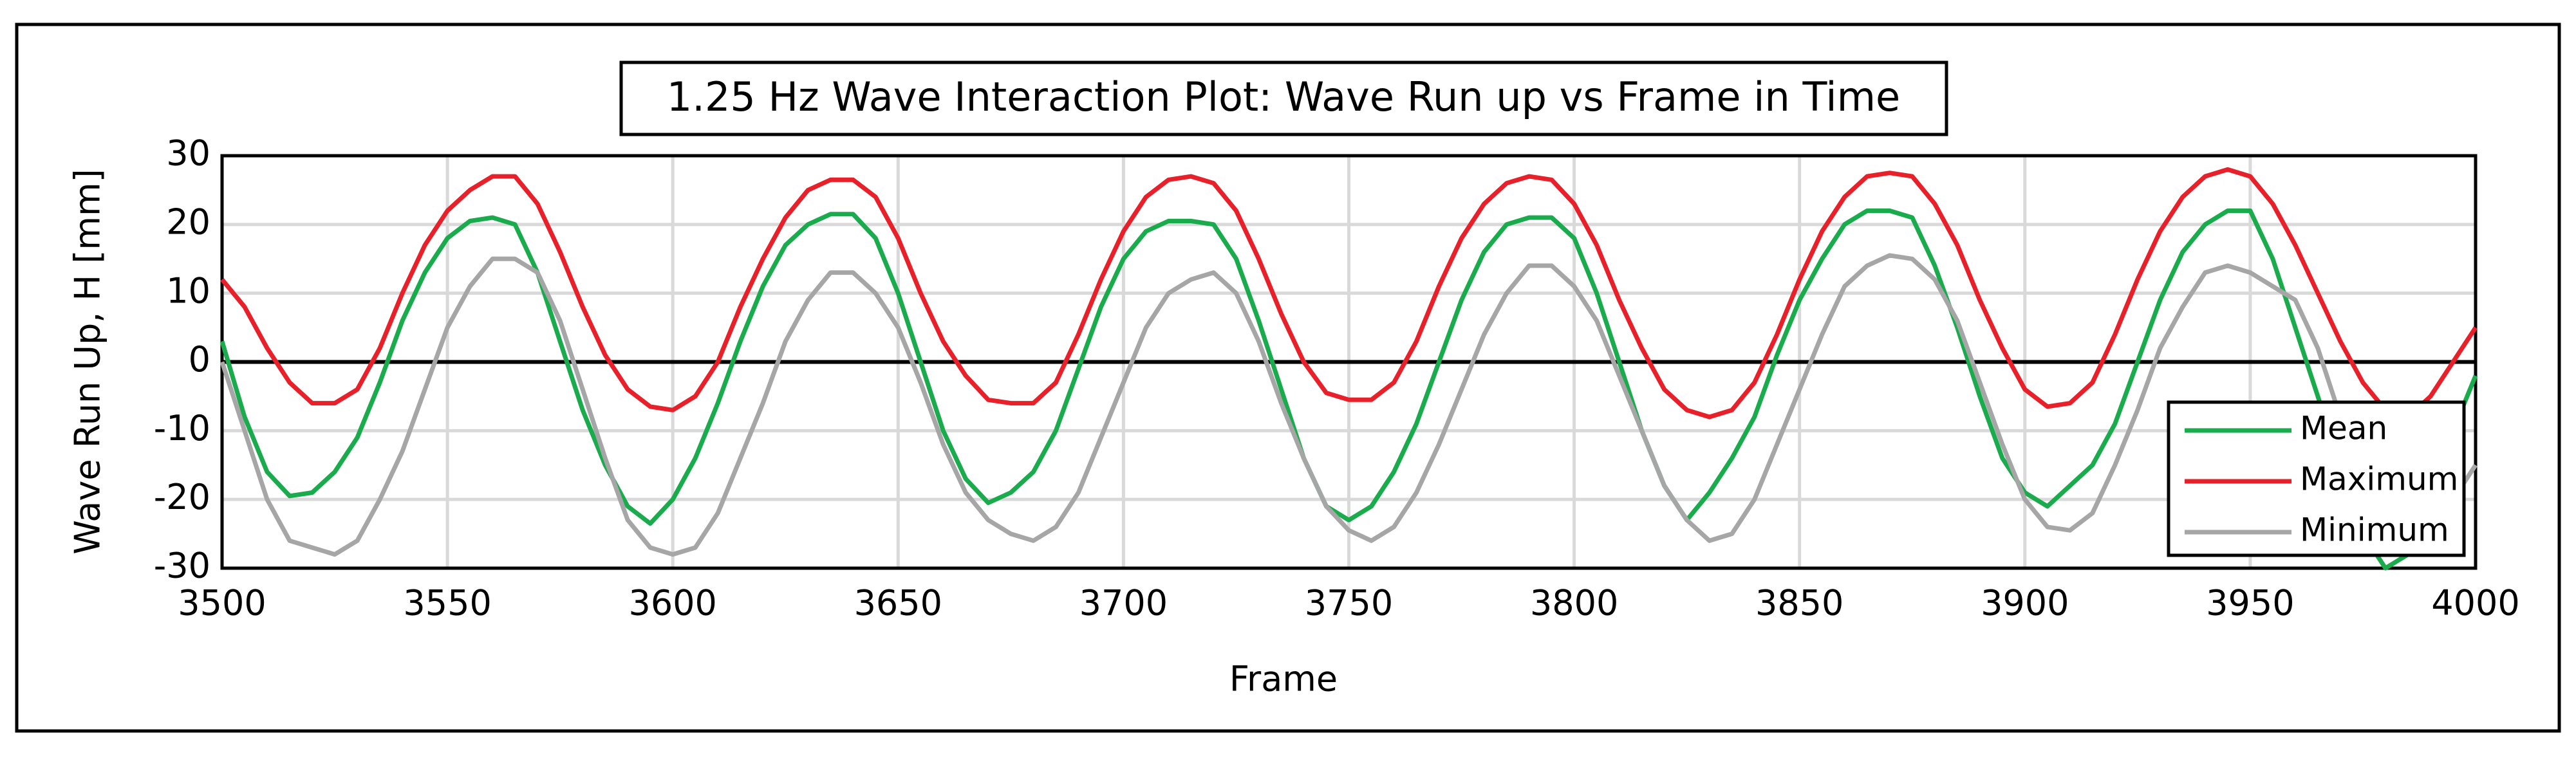 This screenshot has height=758, width=2576. Describe the element at coordinates (222, 603) in the screenshot. I see `x-tick-label: 3500` at that location.